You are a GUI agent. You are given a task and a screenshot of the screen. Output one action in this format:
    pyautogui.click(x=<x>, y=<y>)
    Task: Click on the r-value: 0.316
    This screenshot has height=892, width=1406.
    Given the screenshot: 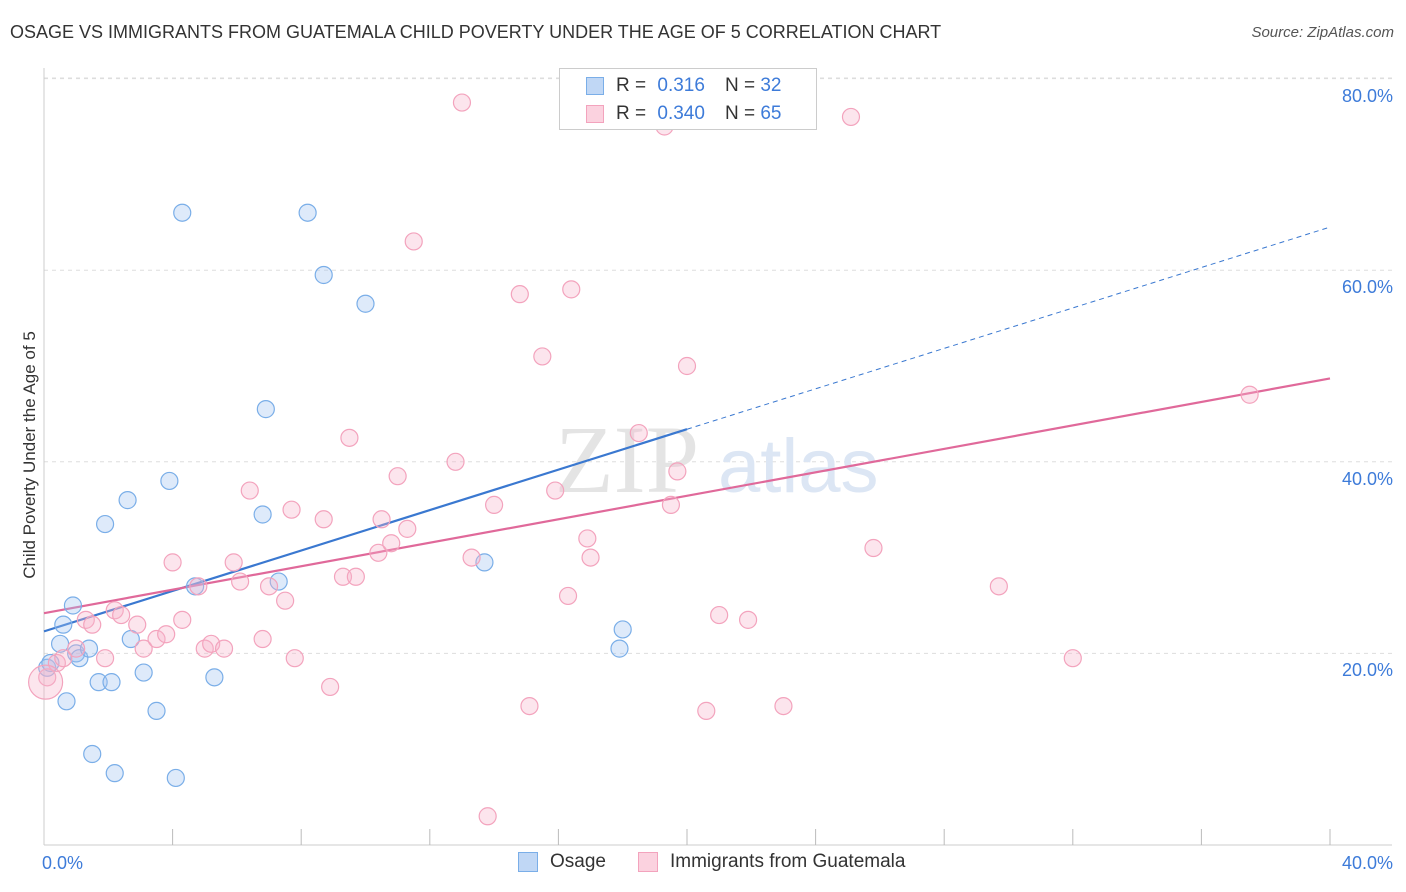 What is the action you would take?
    pyautogui.click(x=681, y=85)
    